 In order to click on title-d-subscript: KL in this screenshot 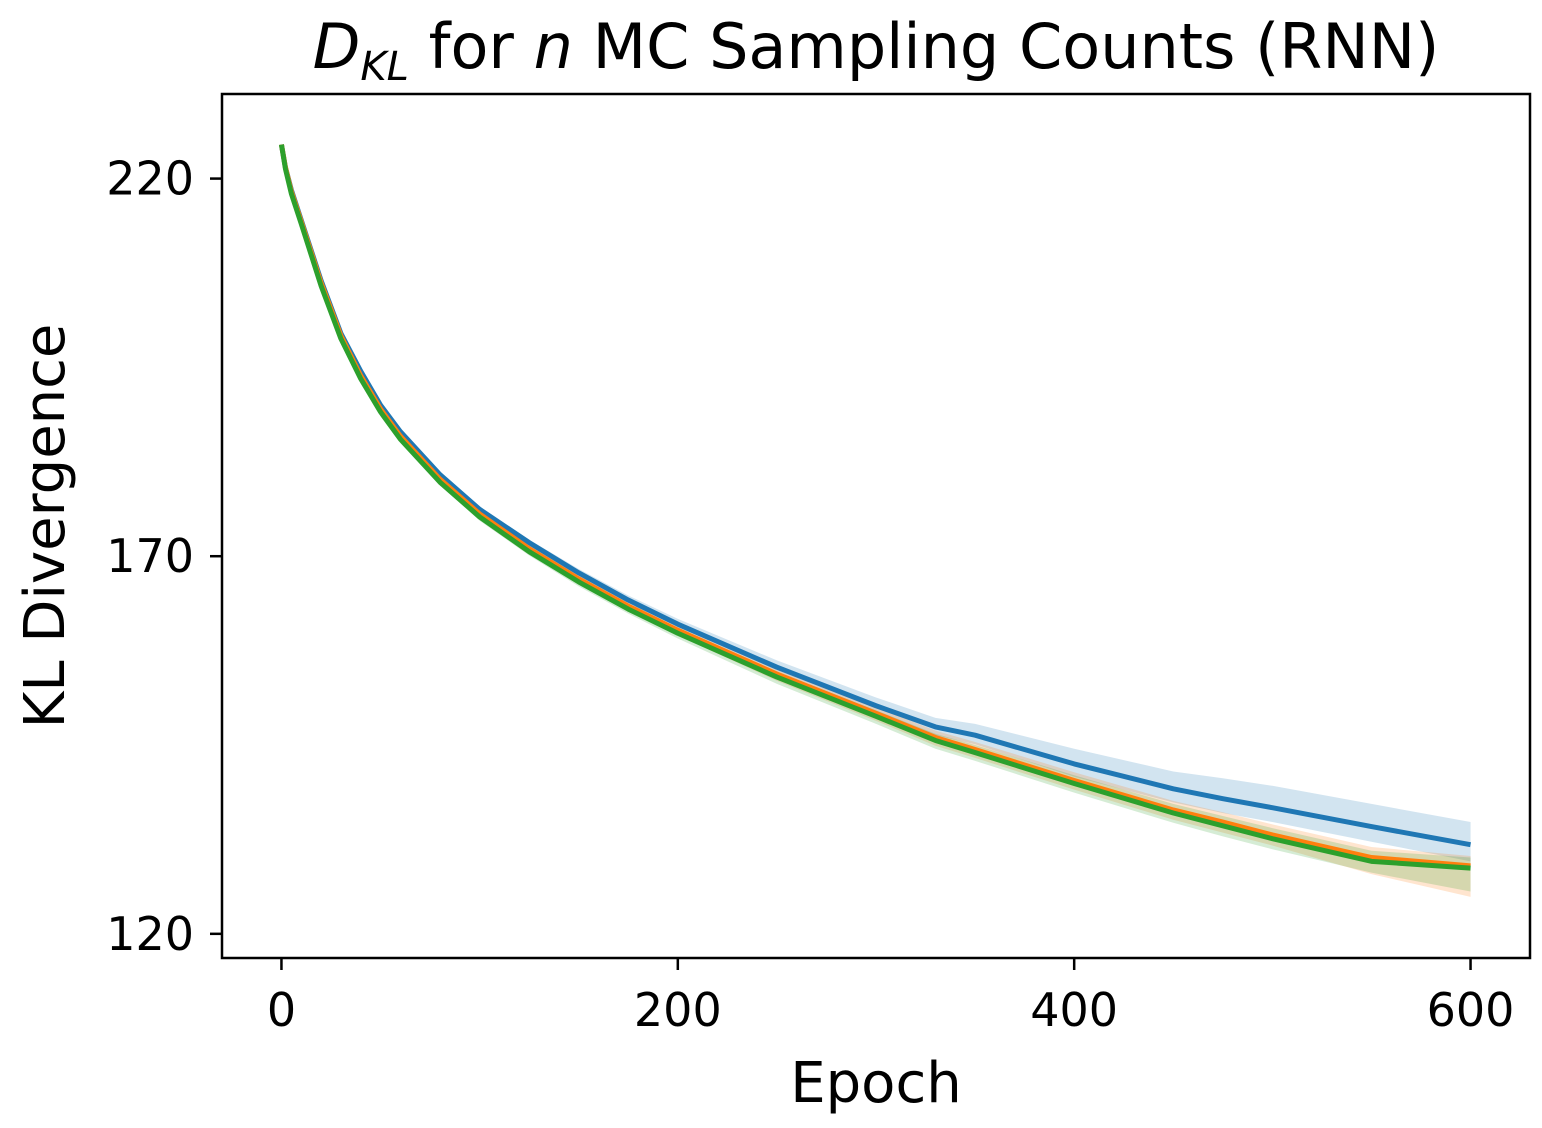, I will do `click(384, 67)`.